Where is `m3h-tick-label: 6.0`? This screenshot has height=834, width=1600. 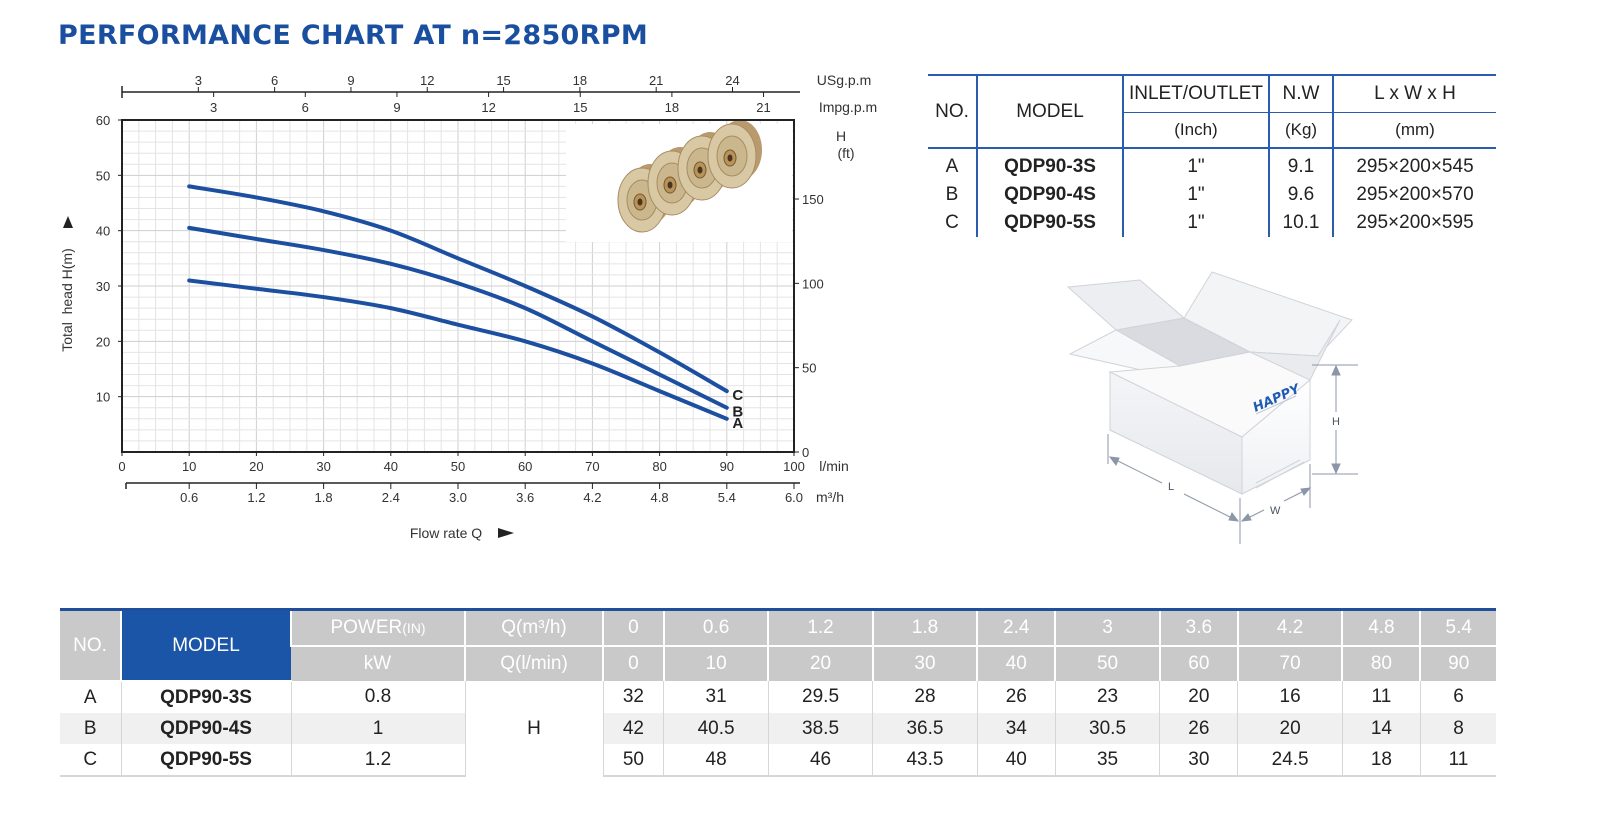 m3h-tick-label: 6.0 is located at coordinates (794, 497).